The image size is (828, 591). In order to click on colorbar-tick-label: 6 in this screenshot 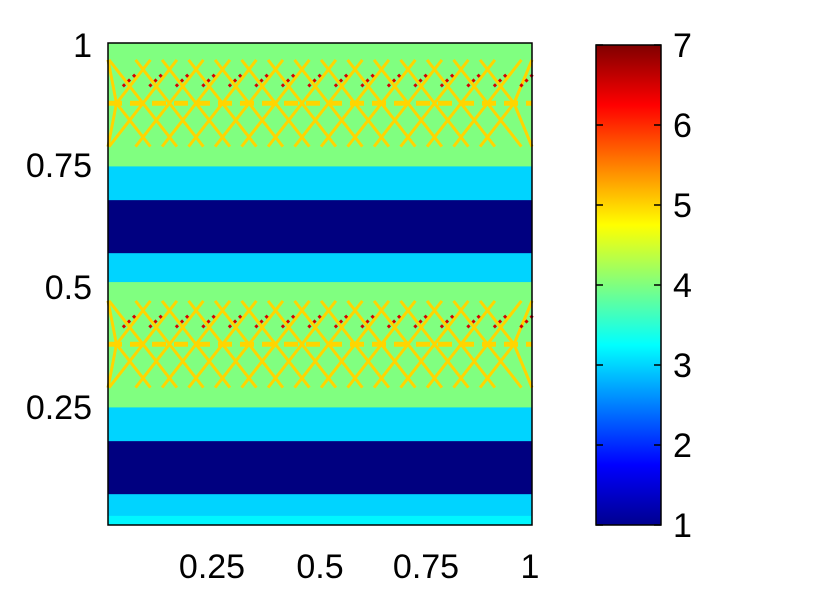, I will do `click(682, 126)`.